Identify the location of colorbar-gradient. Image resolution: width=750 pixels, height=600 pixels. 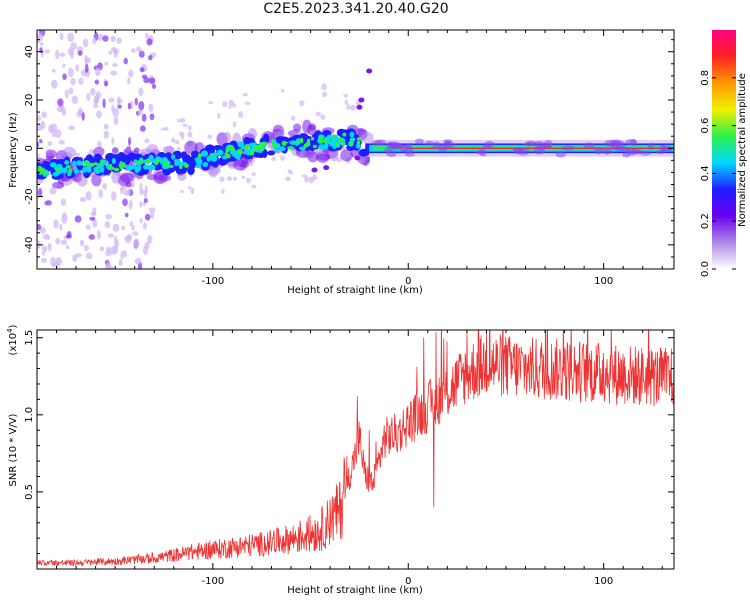
(724, 149).